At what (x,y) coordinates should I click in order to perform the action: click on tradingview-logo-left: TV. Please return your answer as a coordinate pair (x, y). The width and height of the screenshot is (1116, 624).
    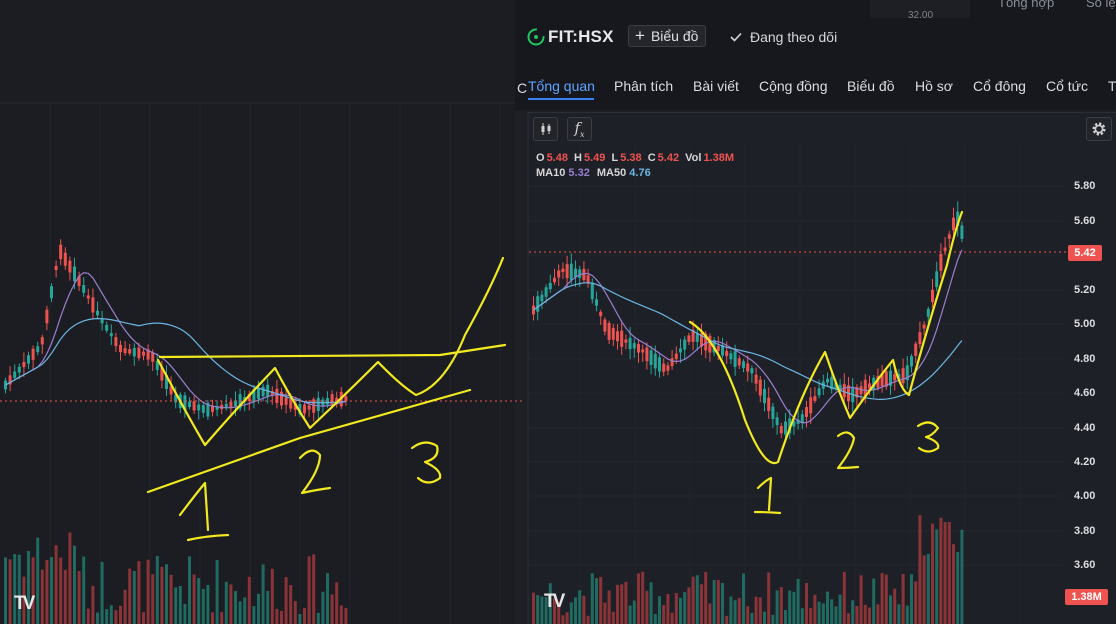
    Looking at the image, I should click on (24, 603).